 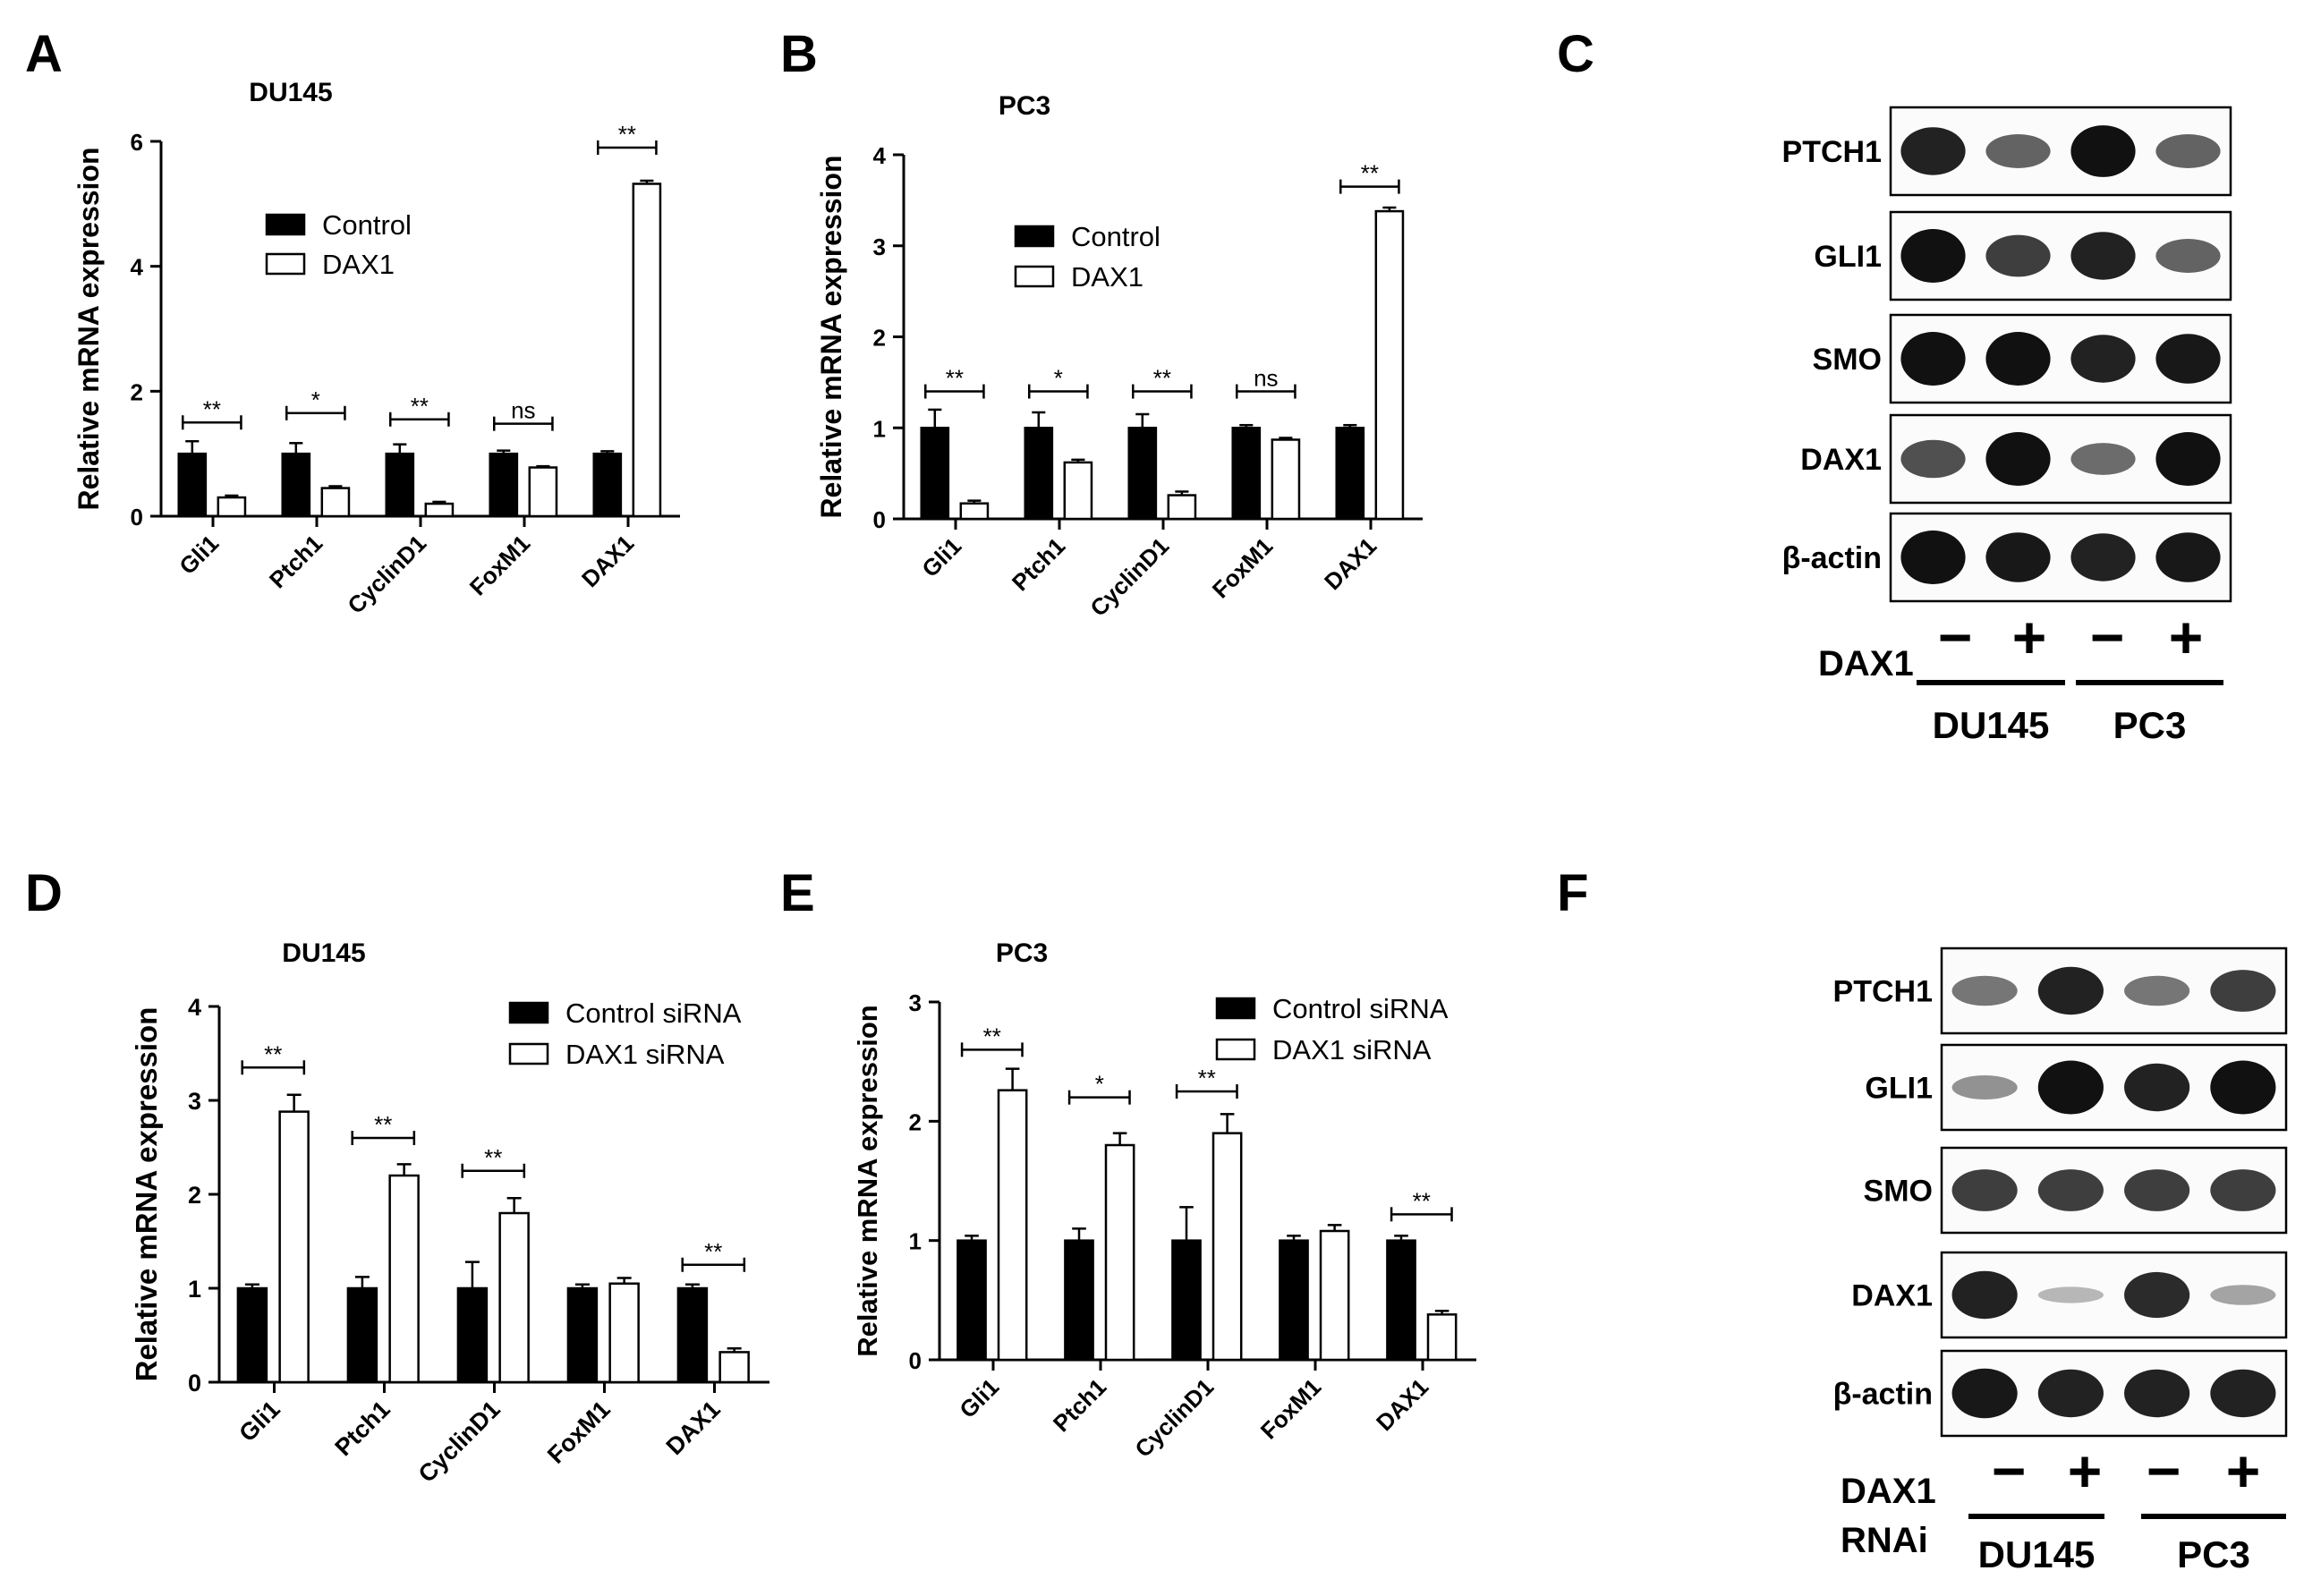 What do you see at coordinates (290, 93) in the screenshot?
I see `chart-title: DU145` at bounding box center [290, 93].